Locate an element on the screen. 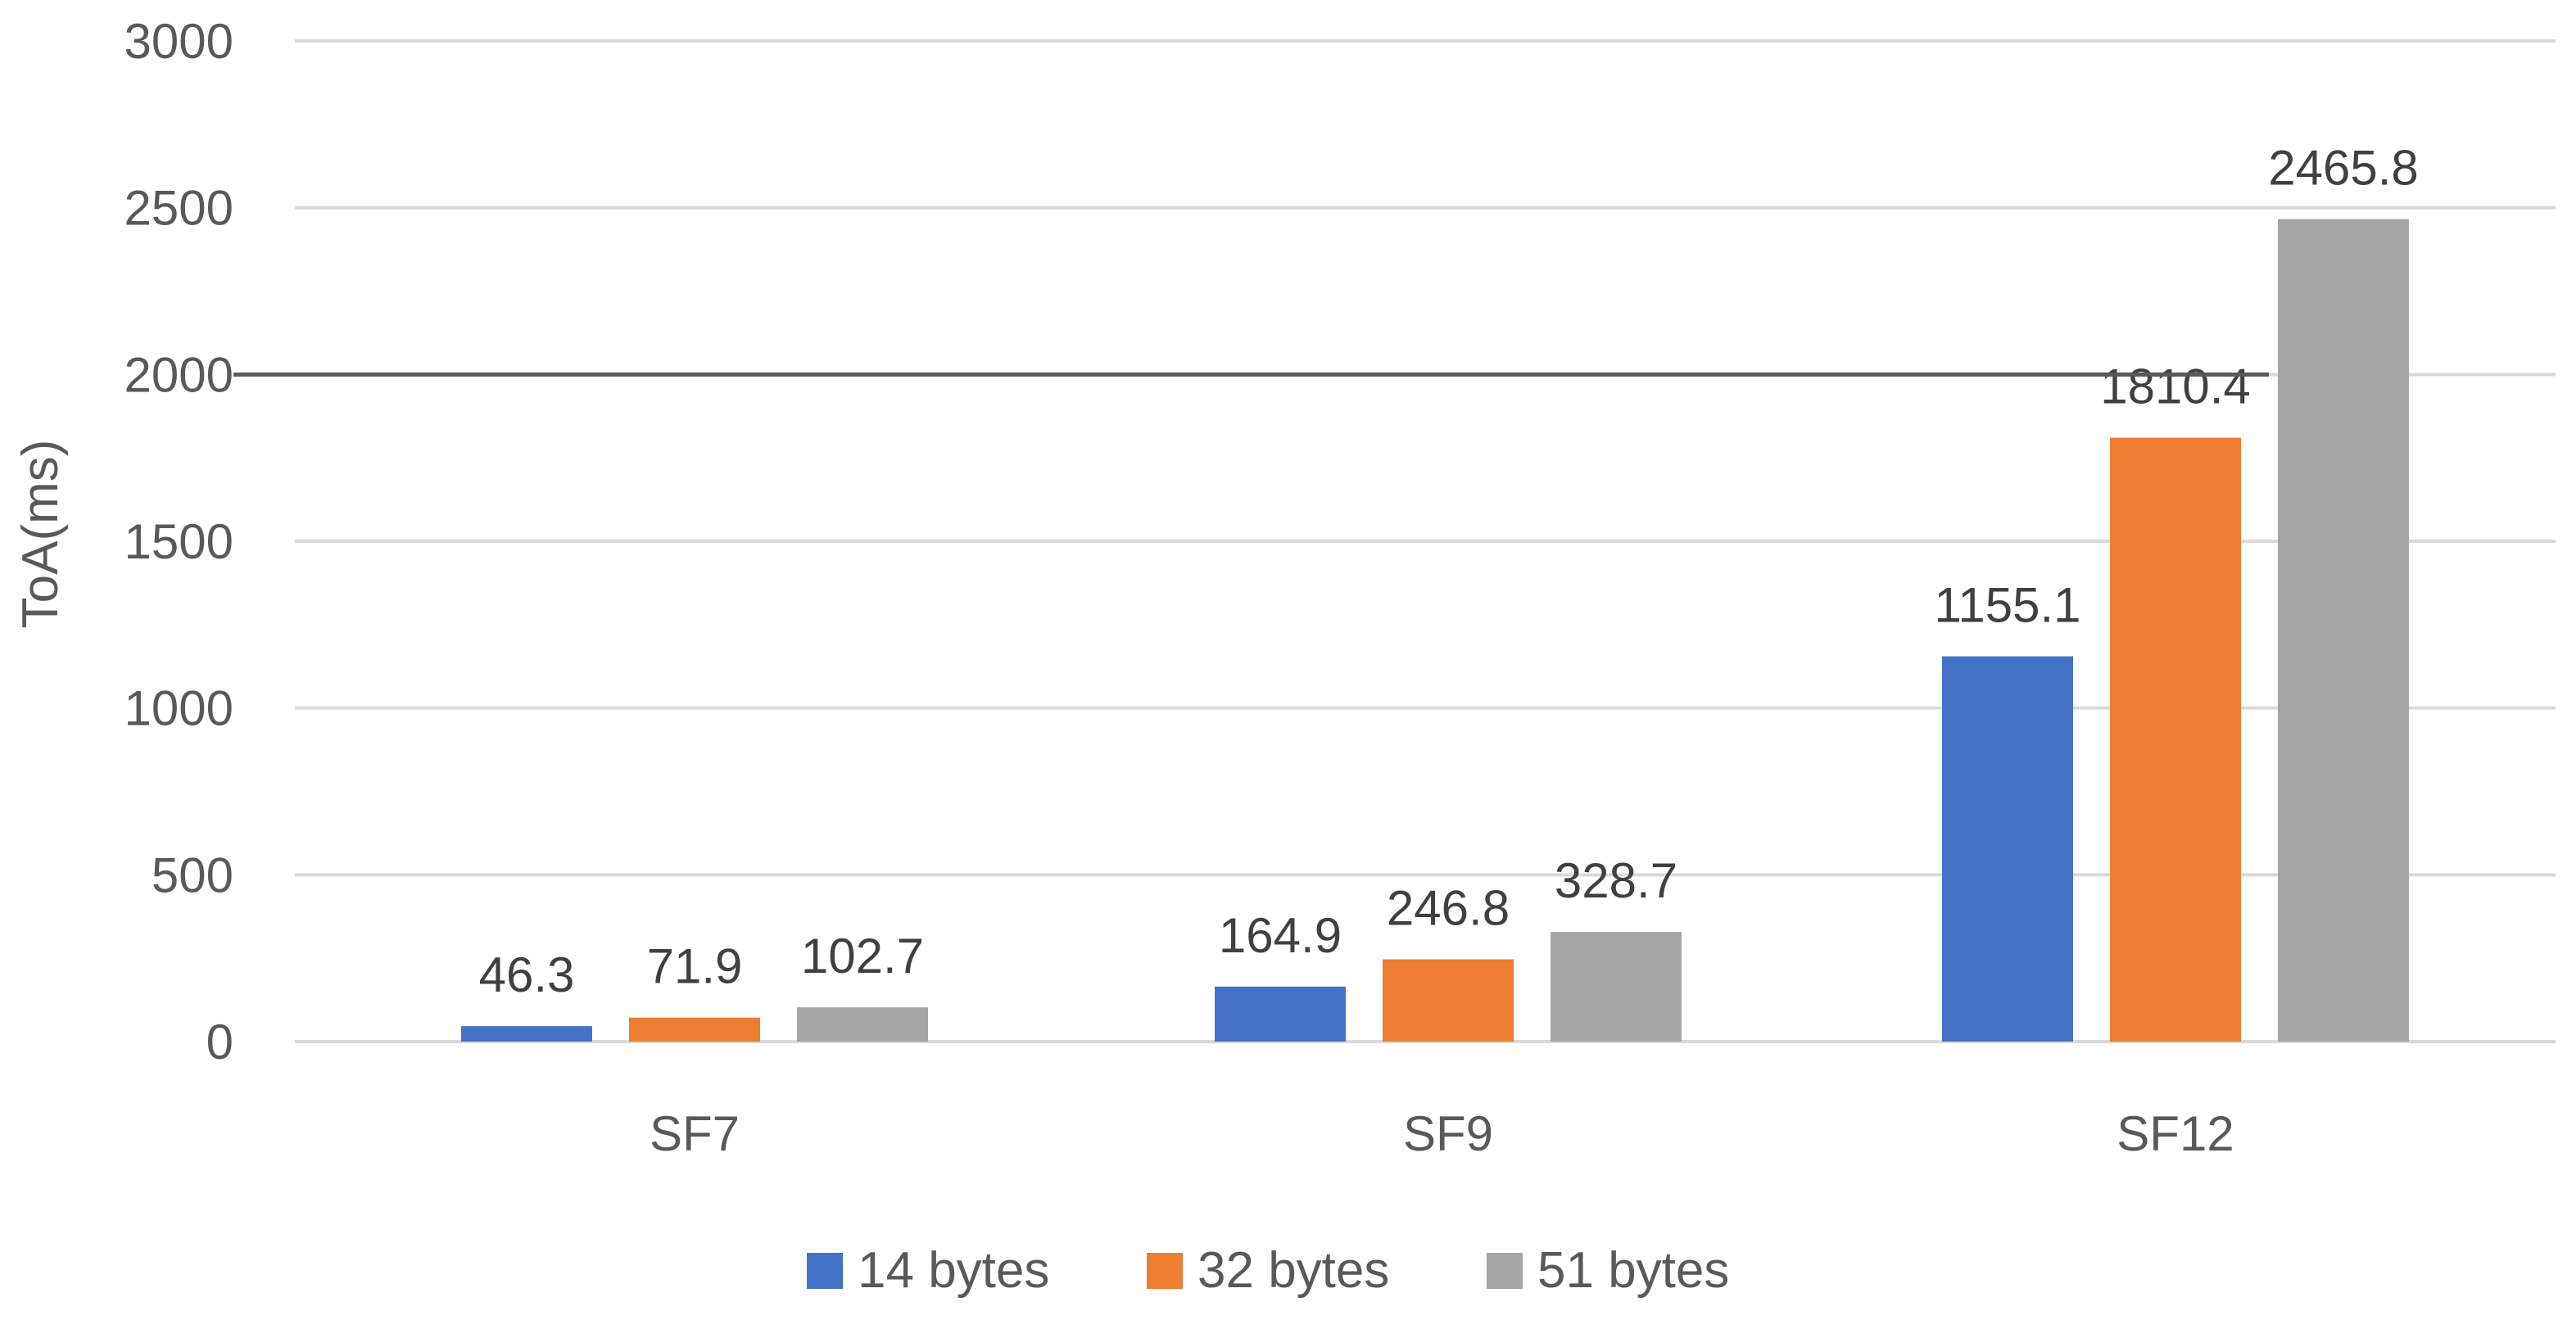 The image size is (2576, 1320). data-label: 46.3 is located at coordinates (527, 974).